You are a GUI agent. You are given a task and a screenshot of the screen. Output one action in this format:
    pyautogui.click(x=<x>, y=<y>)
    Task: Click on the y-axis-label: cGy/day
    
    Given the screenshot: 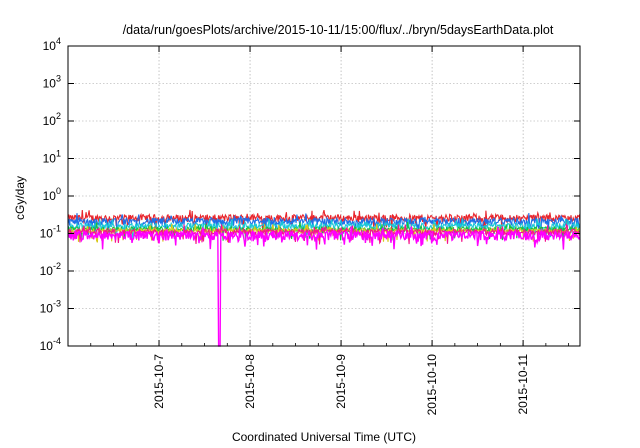 What is the action you would take?
    pyautogui.click(x=20, y=198)
    